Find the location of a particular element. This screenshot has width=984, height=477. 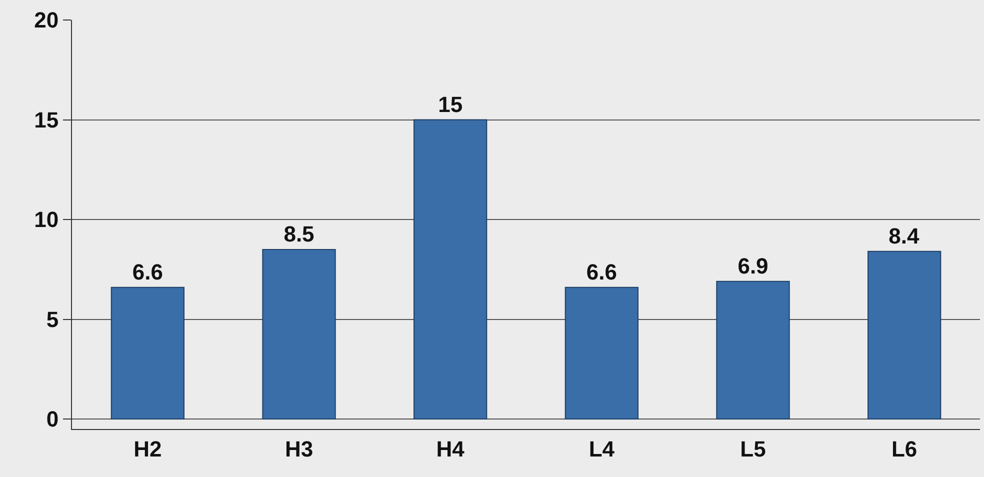

data-label: 6.9 is located at coordinates (753, 265).